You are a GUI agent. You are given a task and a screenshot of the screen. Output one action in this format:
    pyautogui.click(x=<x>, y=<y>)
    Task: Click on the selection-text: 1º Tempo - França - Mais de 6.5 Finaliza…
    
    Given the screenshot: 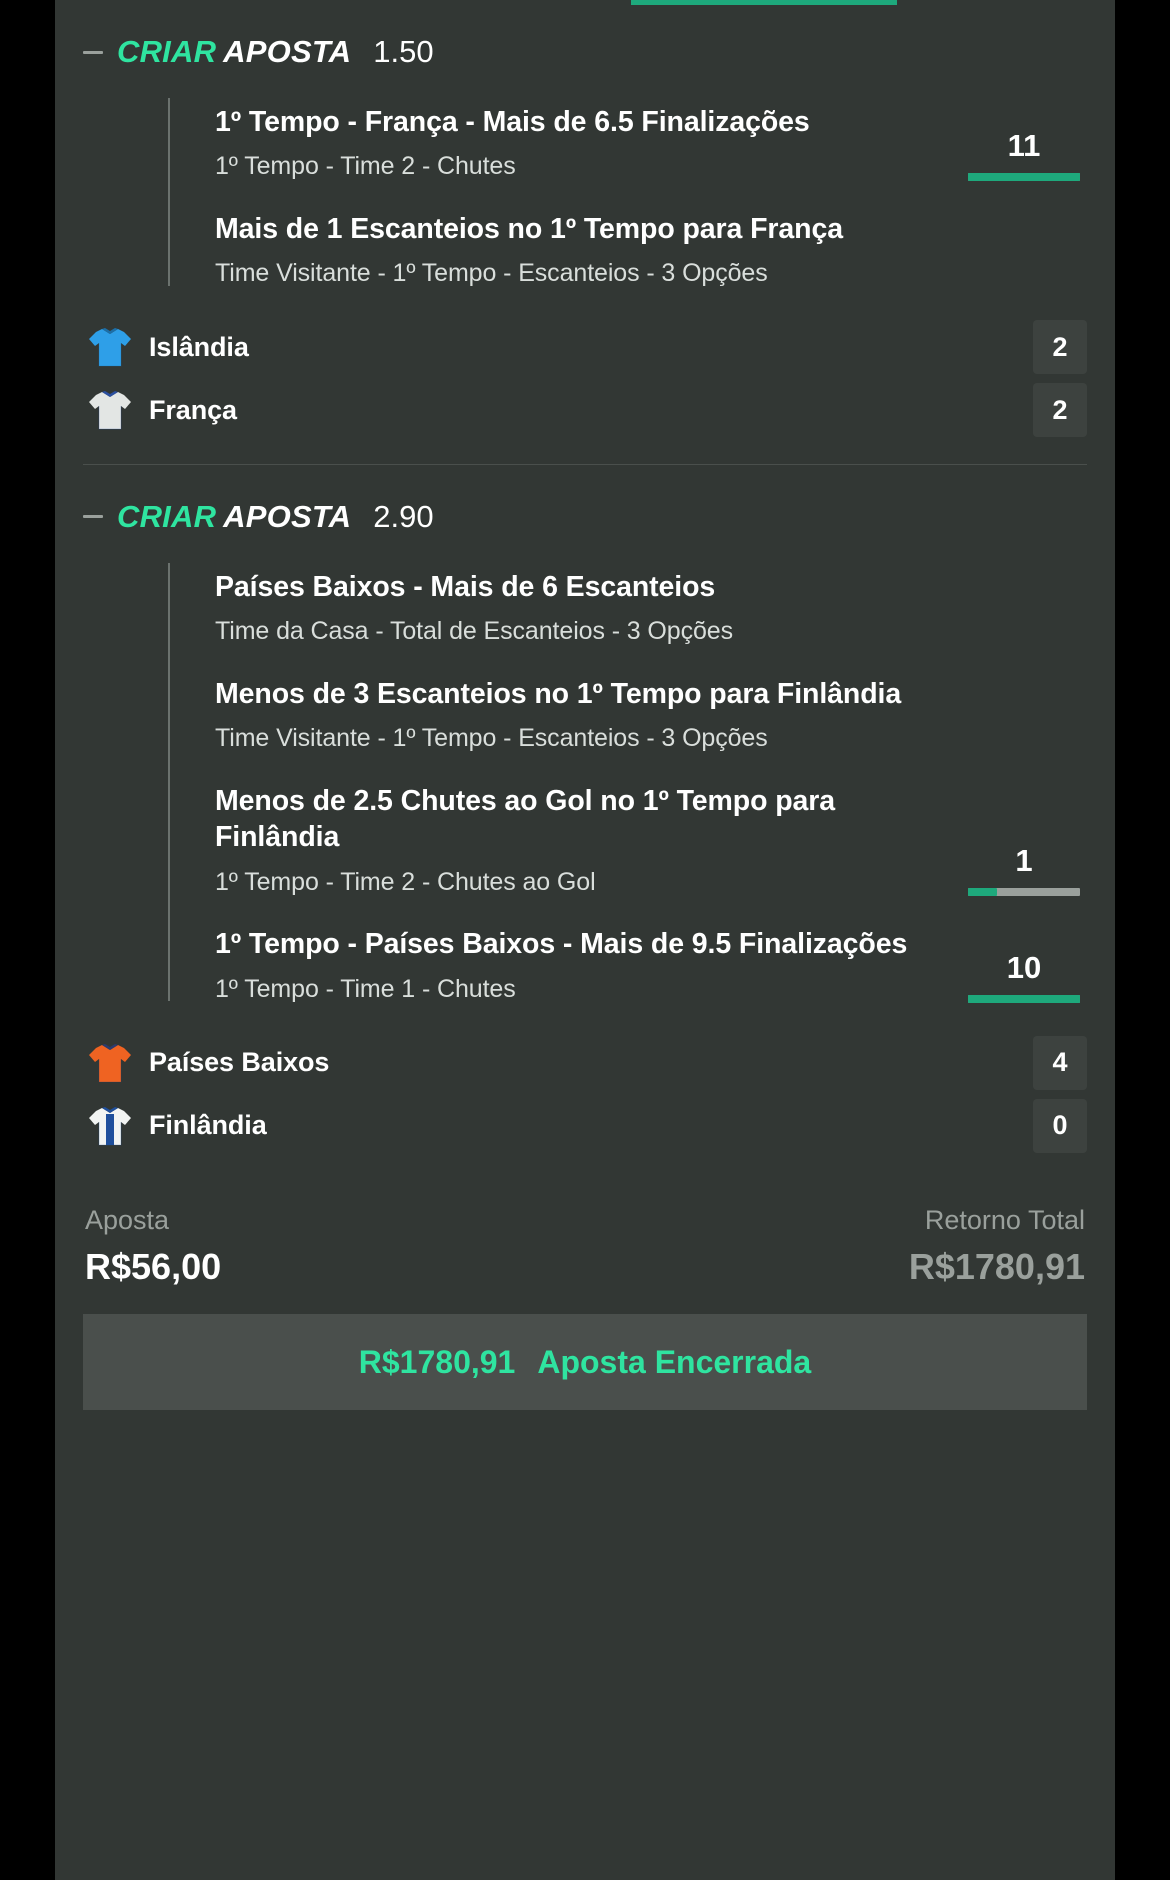 What is the action you would take?
    pyautogui.click(x=588, y=143)
    